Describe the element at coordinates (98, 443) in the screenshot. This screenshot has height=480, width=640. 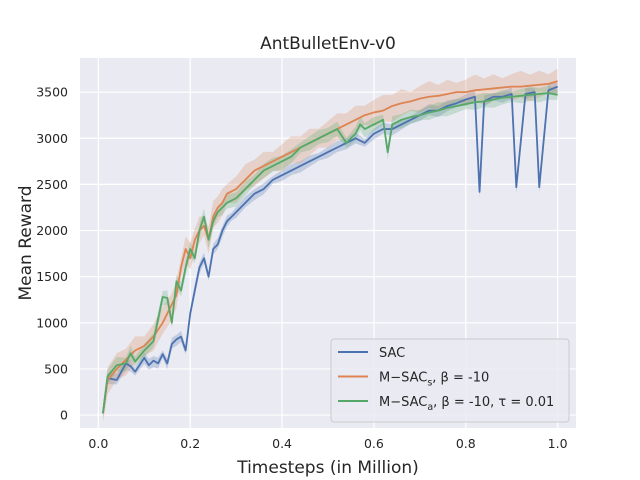
I see `x-tick-label: 0.0` at that location.